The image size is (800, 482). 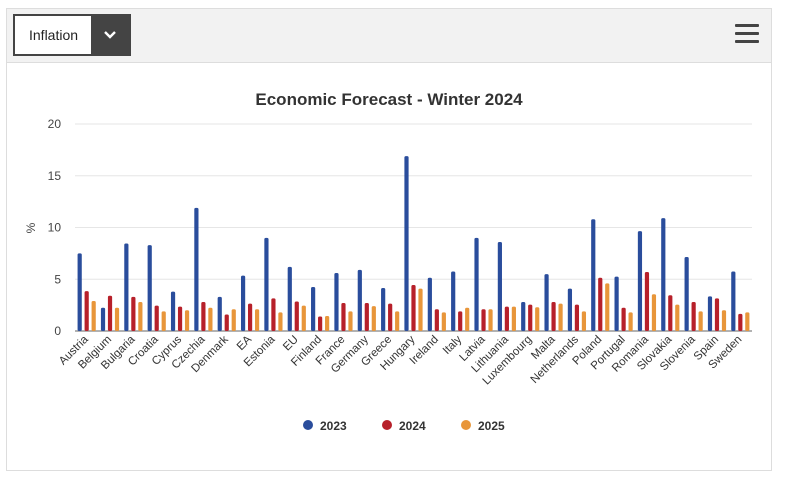 What do you see at coordinates (156, 318) in the screenshot?
I see `bar-croatia-2024` at bounding box center [156, 318].